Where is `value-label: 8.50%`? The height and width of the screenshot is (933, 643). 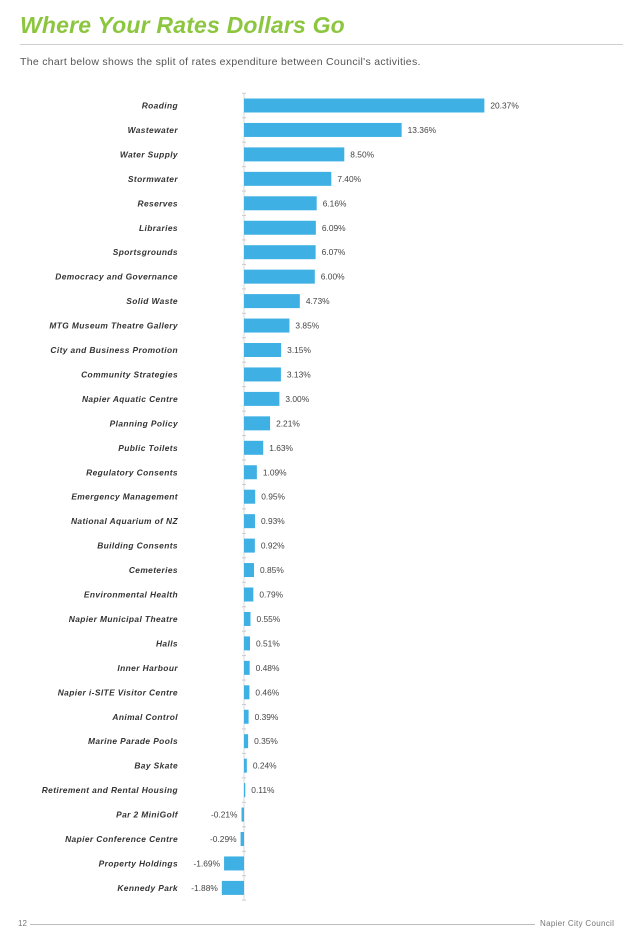
value-label: 8.50% is located at coordinates (362, 154).